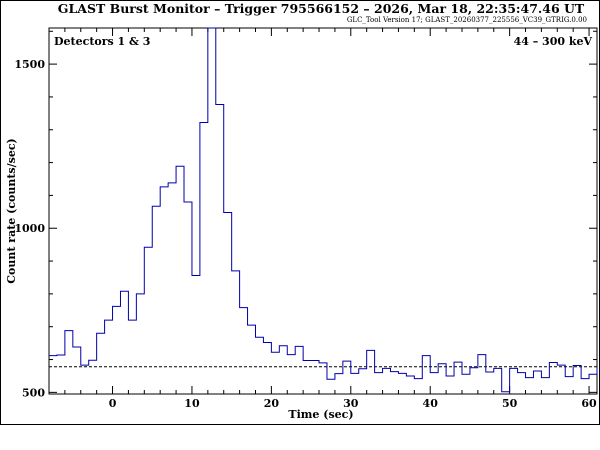 This screenshot has height=450, width=600. I want to click on x-tick-label: 30, so click(351, 403).